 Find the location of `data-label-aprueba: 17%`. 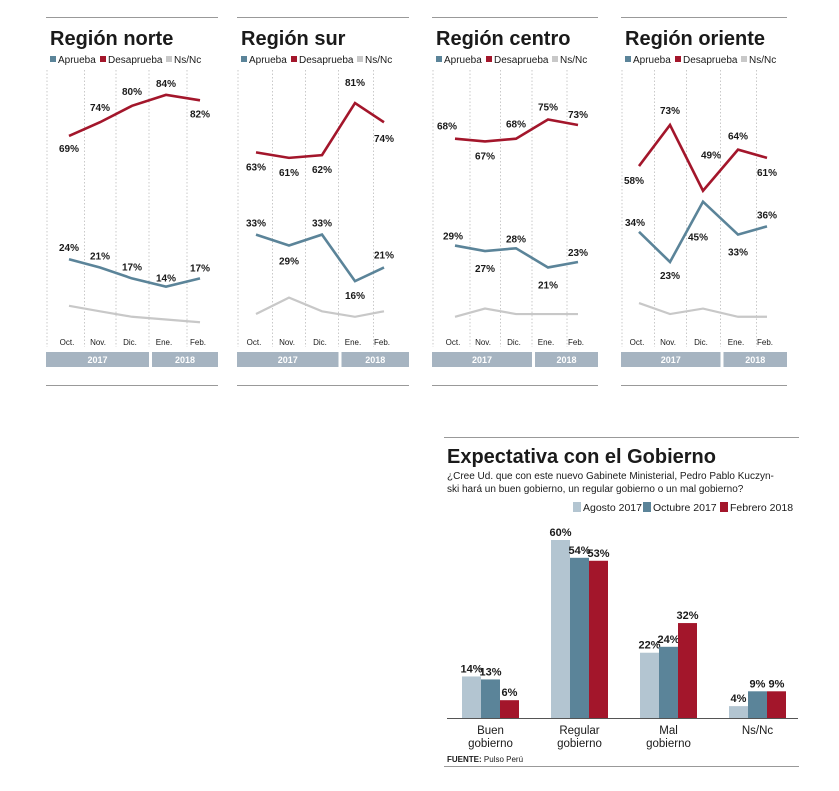

data-label-aprueba: 17% is located at coordinates (132, 267).